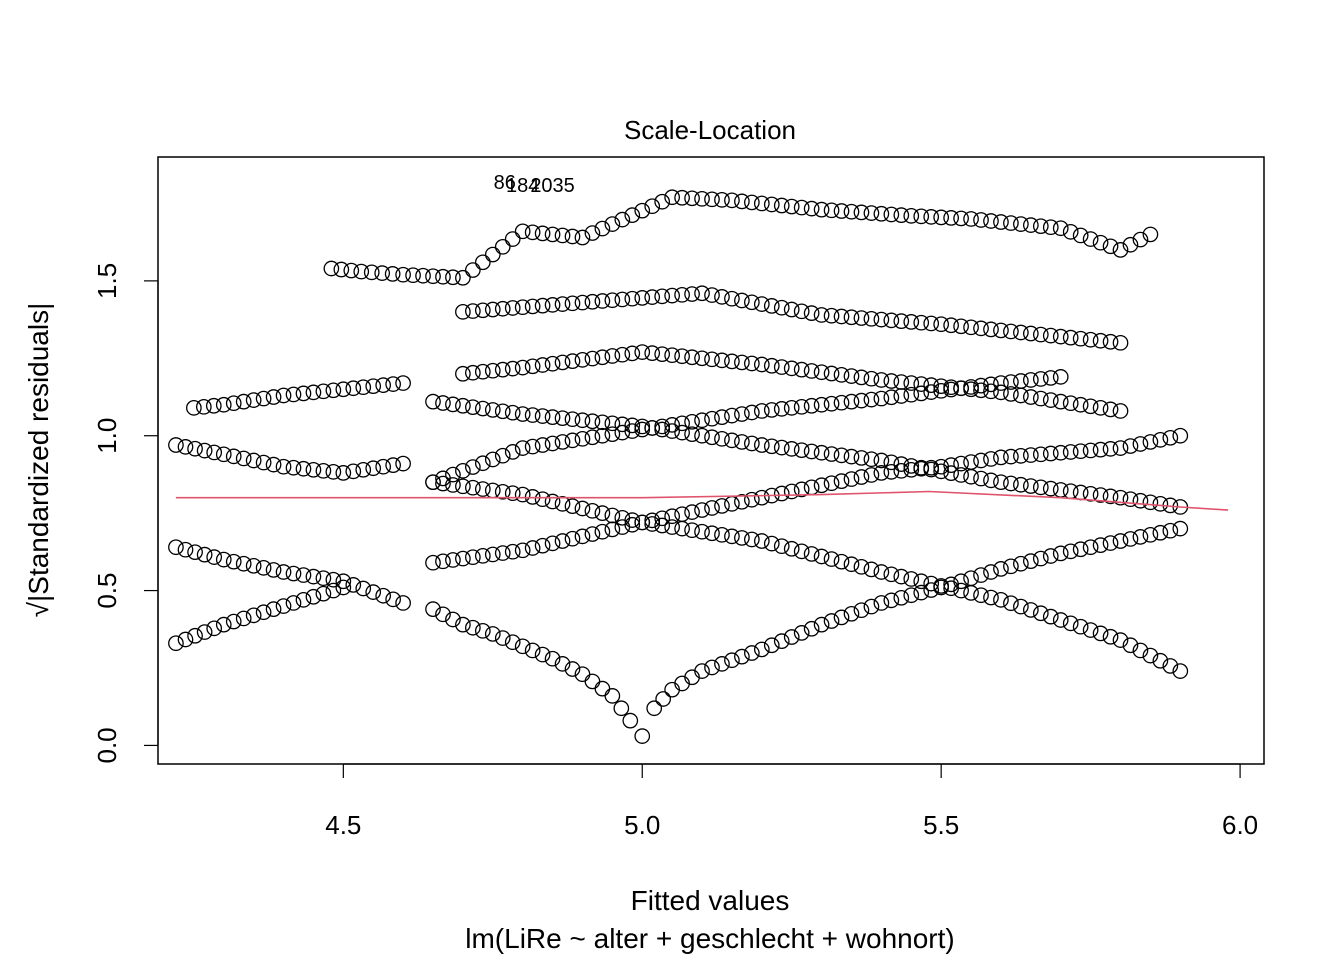 This screenshot has width=1344, height=960. I want to click on y-tick-label: 1.5, so click(107, 281).